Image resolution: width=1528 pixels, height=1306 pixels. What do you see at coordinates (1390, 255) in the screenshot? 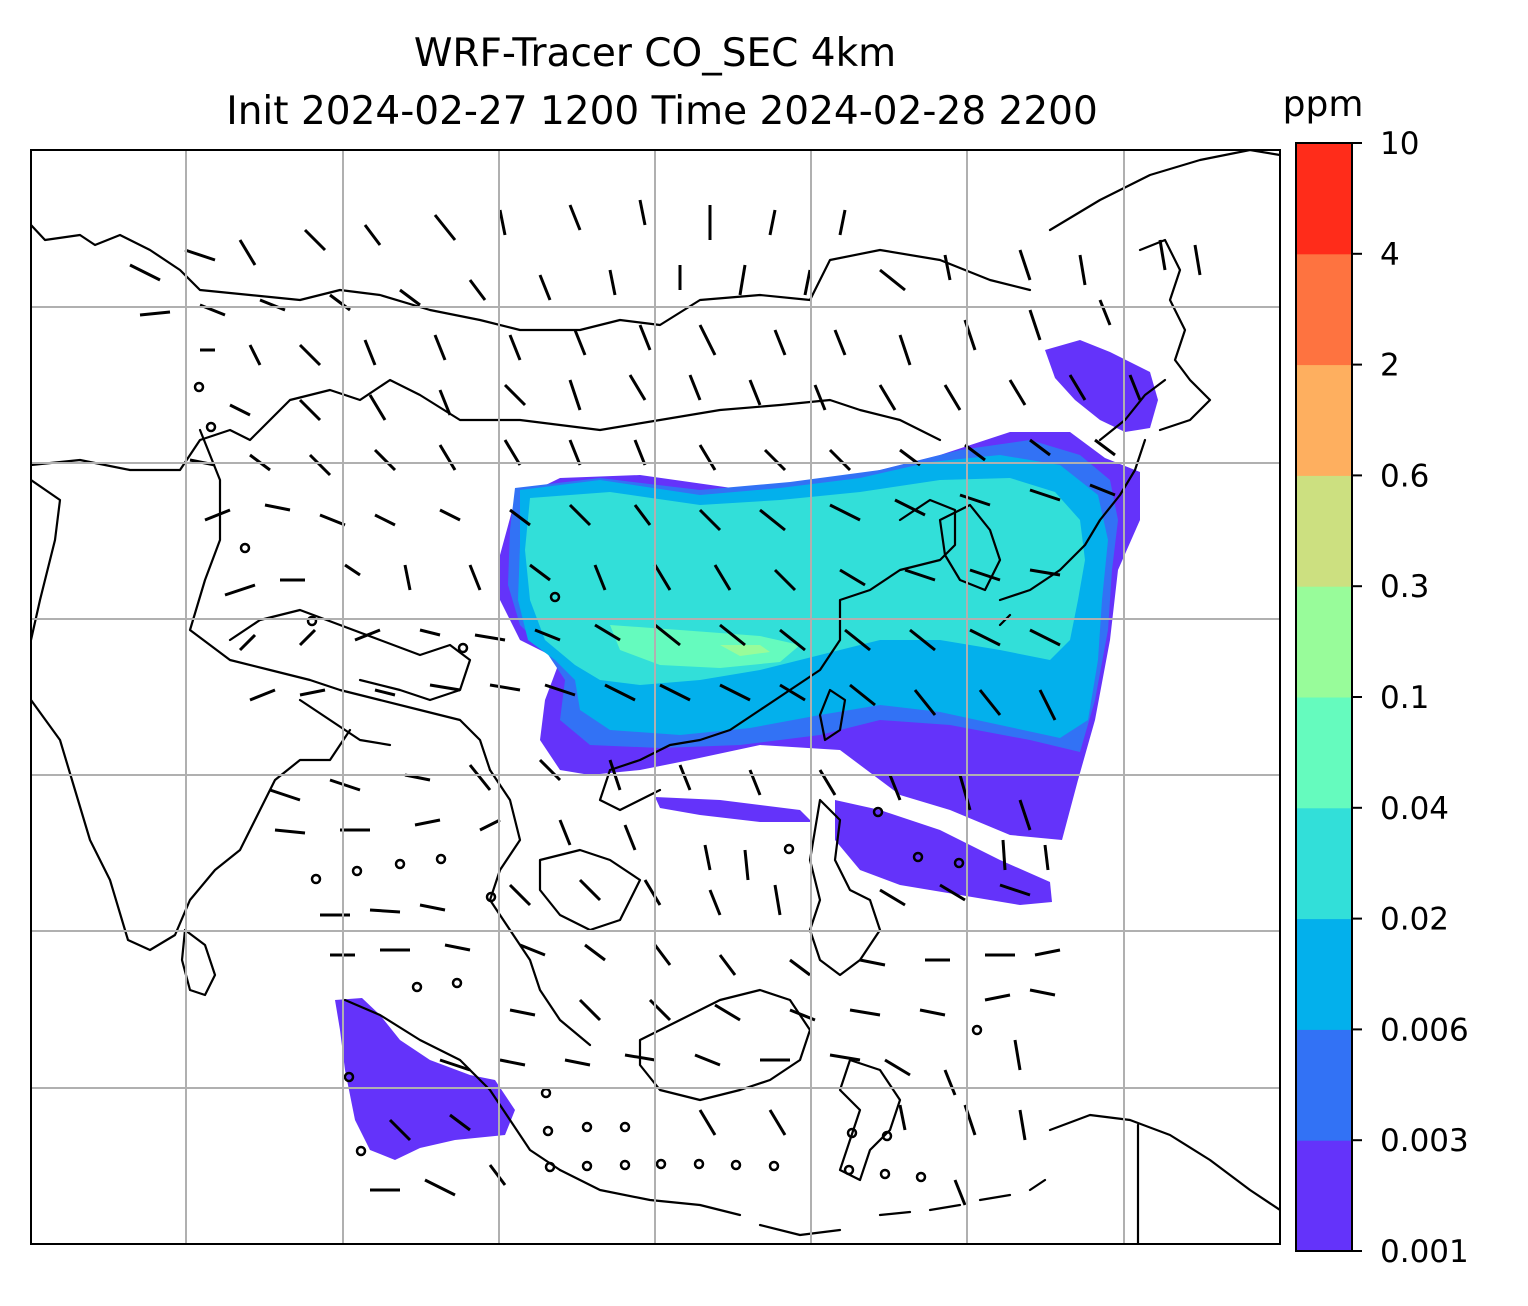
I see `colorbar-tick-label: 4` at bounding box center [1390, 255].